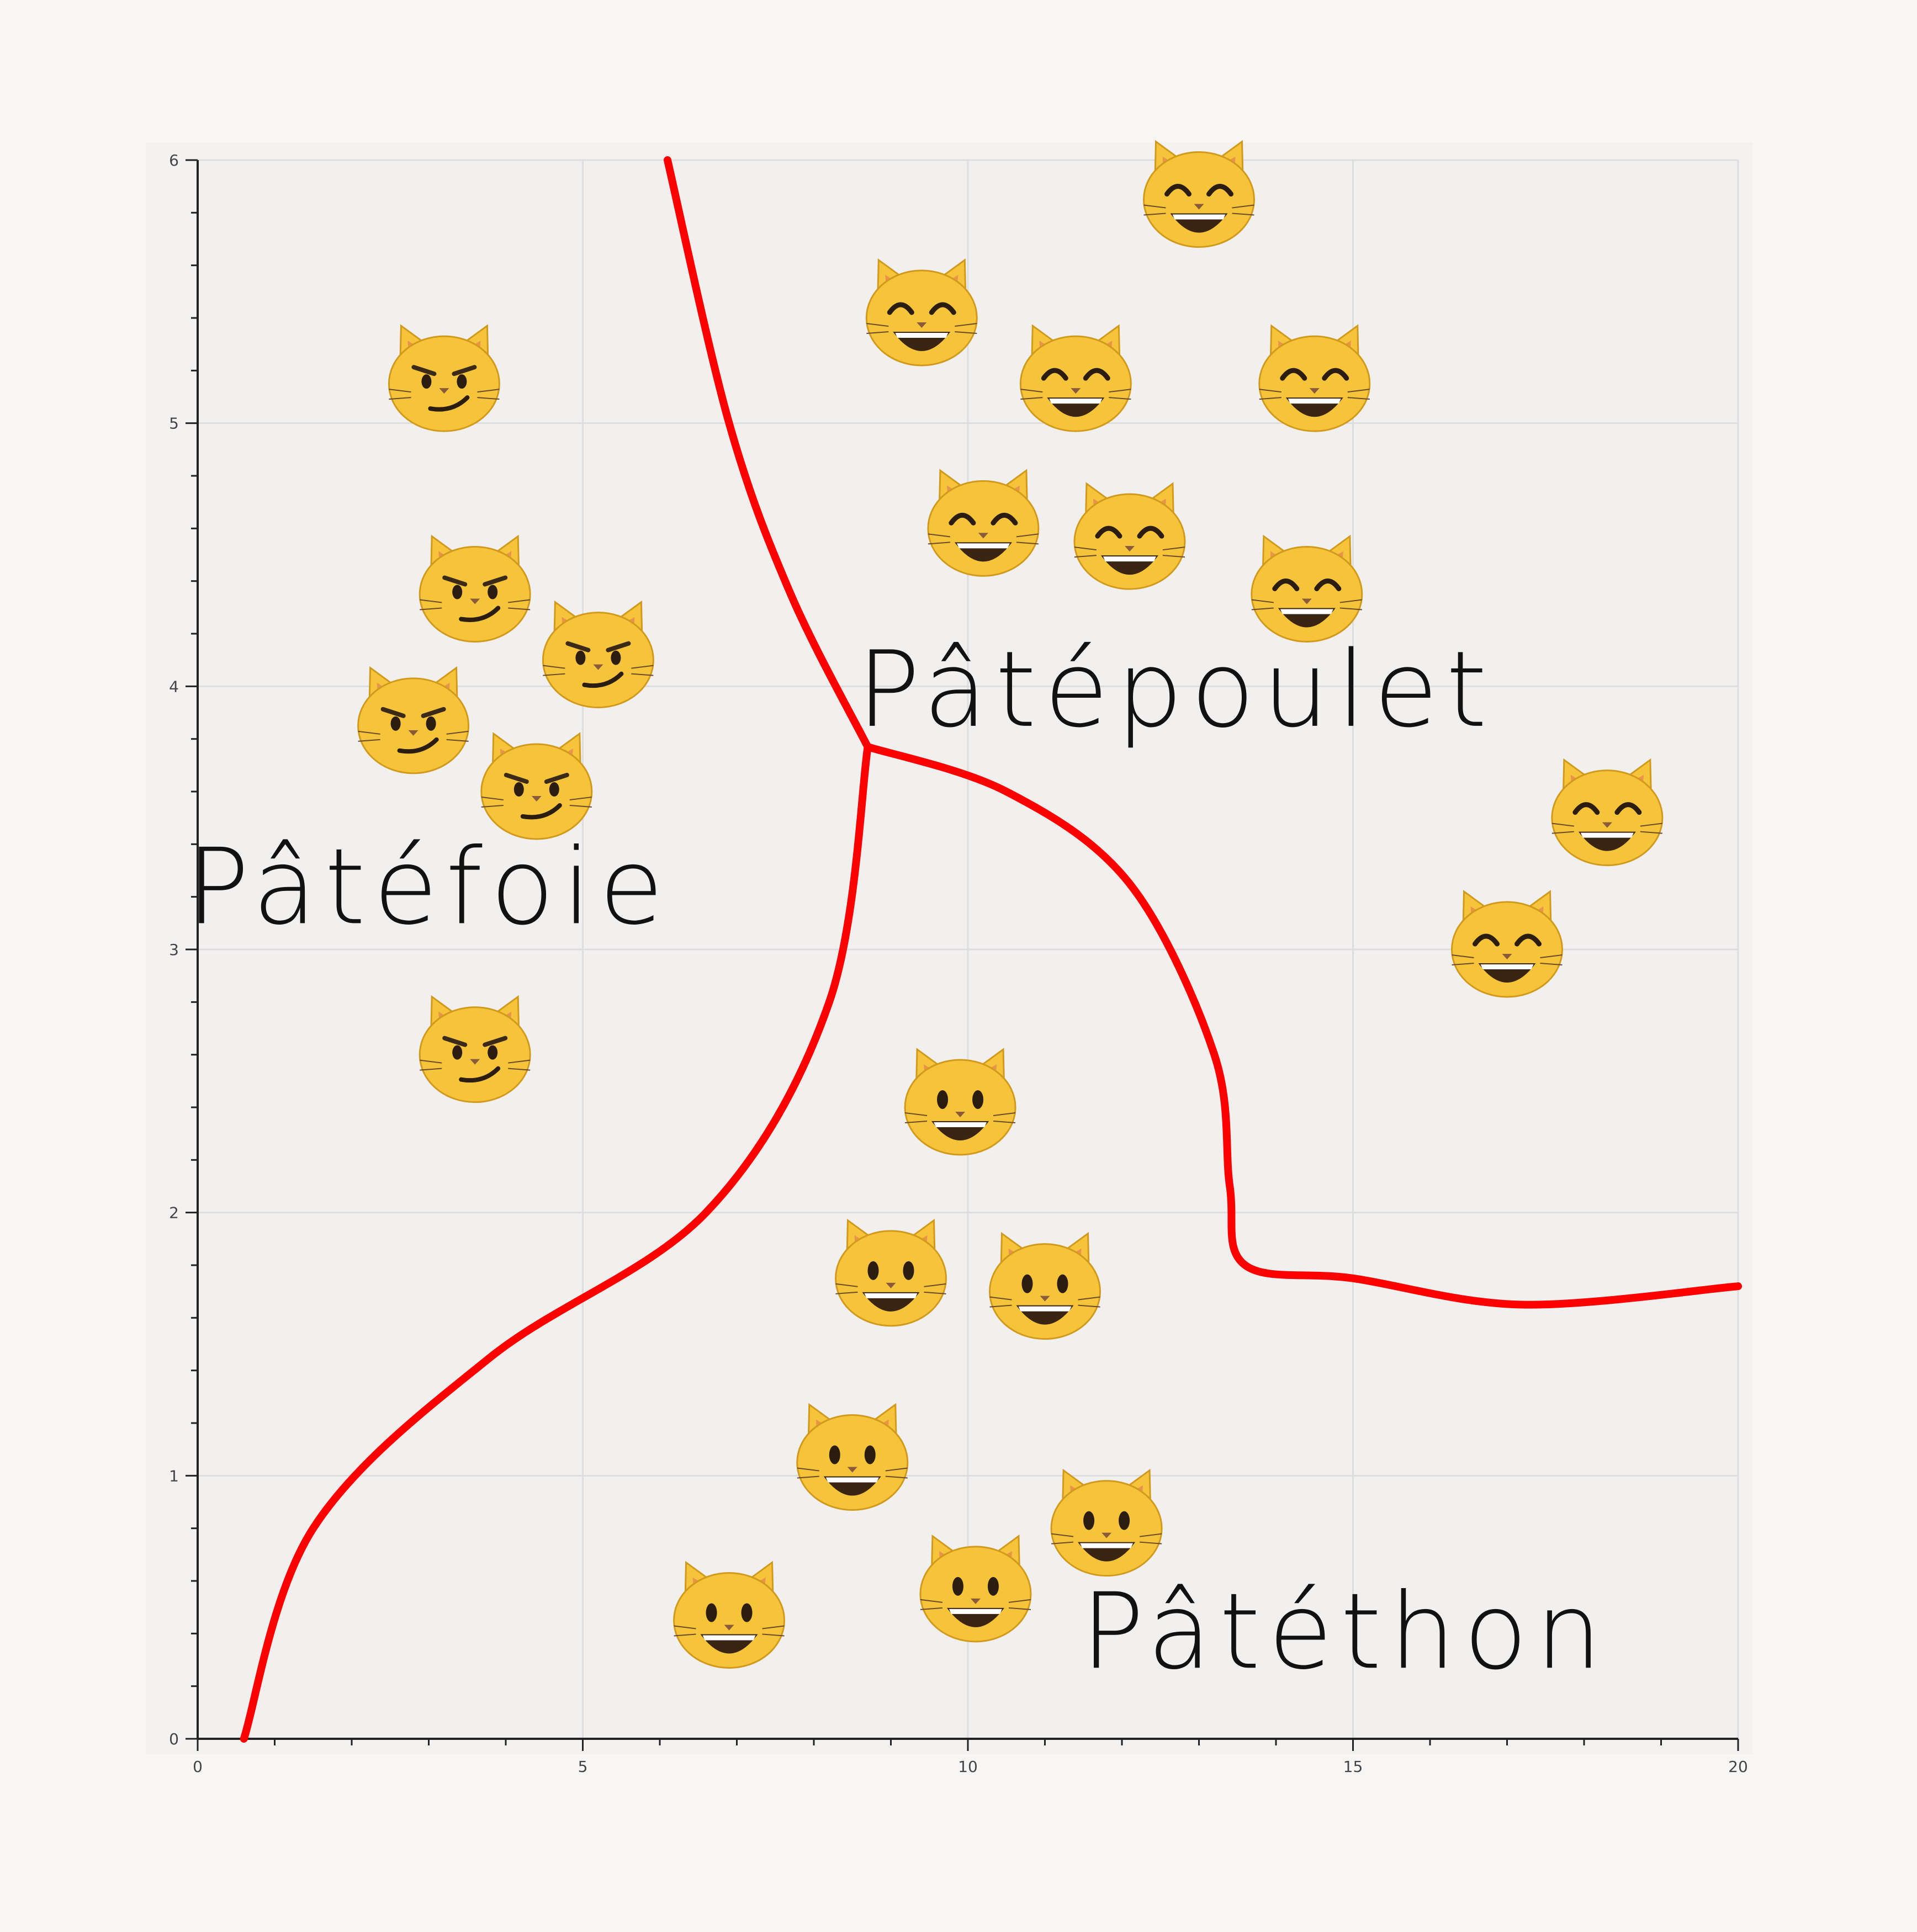 Image resolution: width=1917 pixels, height=1932 pixels. I want to click on x-tick-label: 10, so click(968, 1767).